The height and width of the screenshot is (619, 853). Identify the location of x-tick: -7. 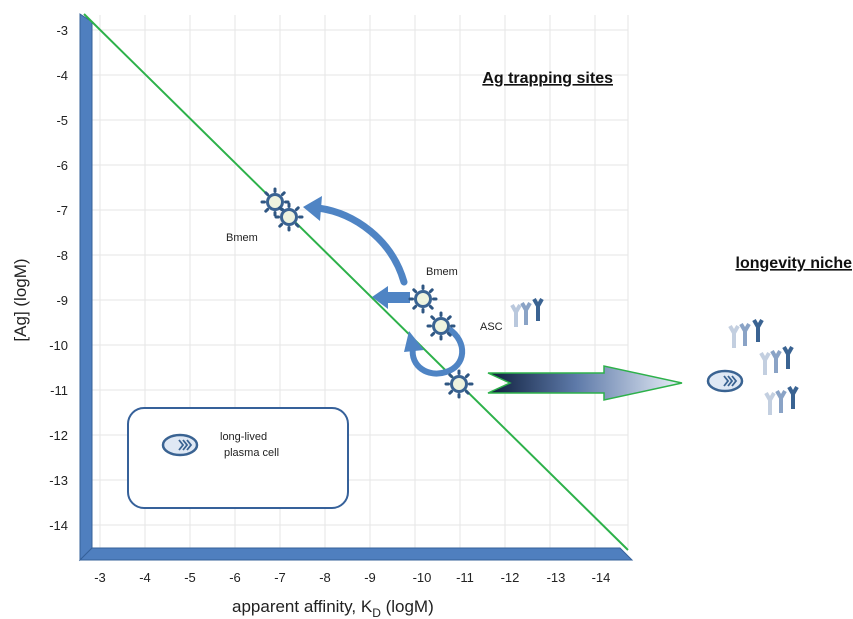
(280, 577).